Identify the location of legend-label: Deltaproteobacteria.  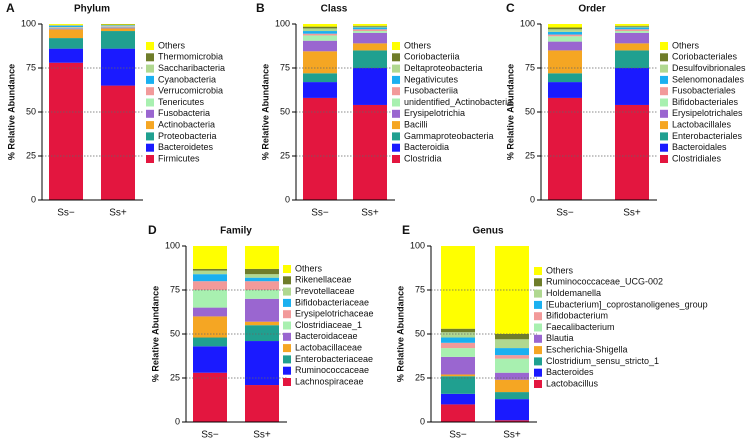
(443, 68).